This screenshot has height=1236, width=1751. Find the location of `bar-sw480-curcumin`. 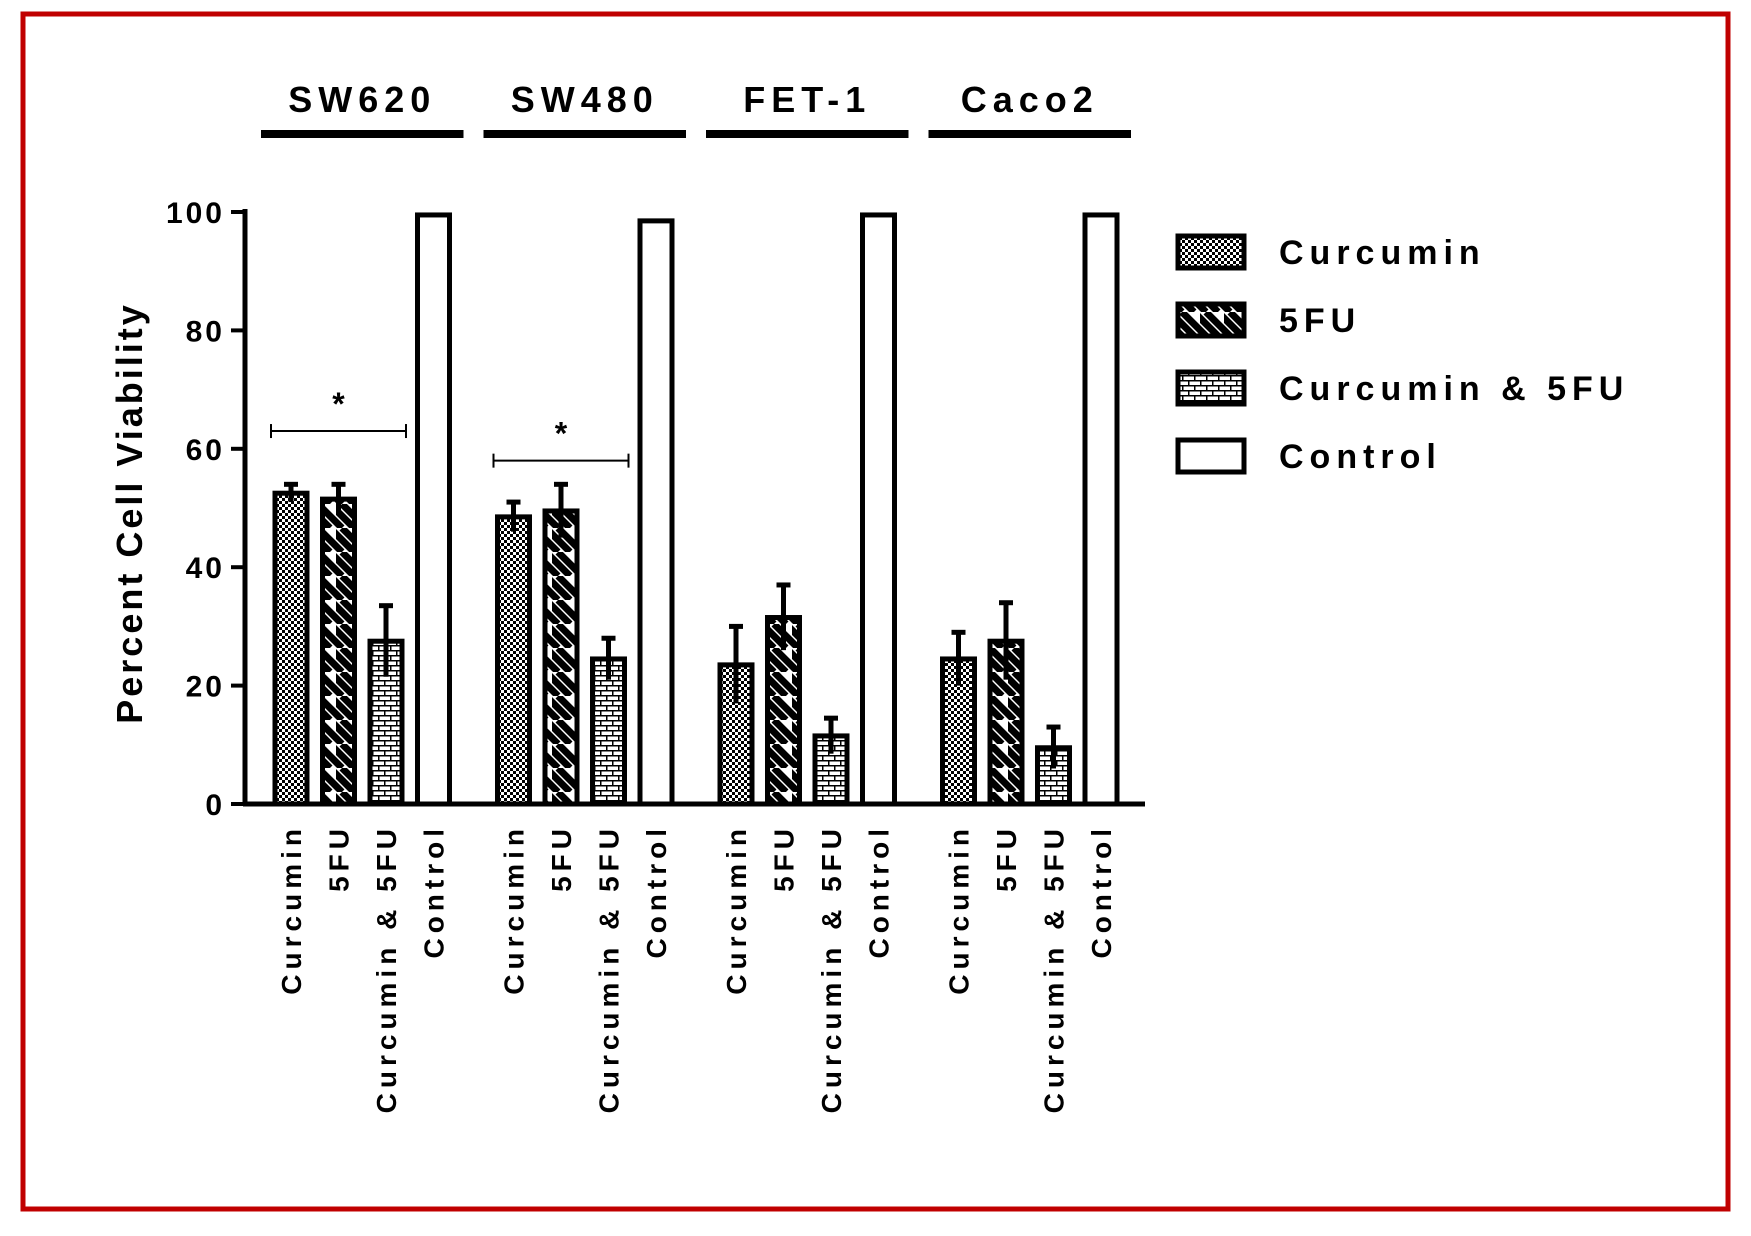

bar-sw480-curcumin is located at coordinates (513, 660).